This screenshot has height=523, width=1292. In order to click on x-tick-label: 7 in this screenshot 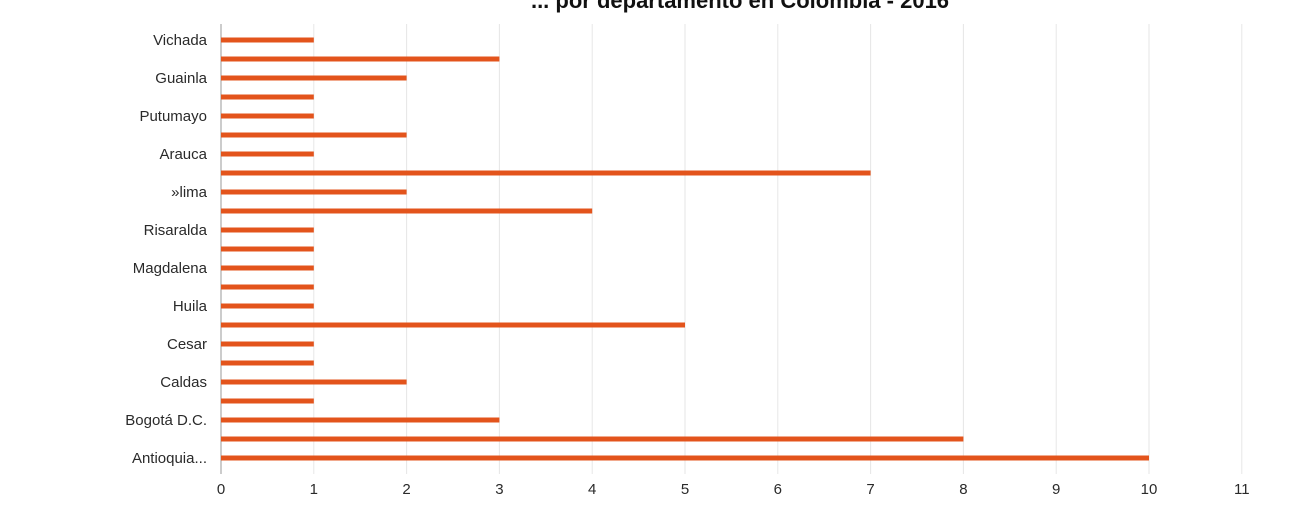, I will do `click(870, 489)`.